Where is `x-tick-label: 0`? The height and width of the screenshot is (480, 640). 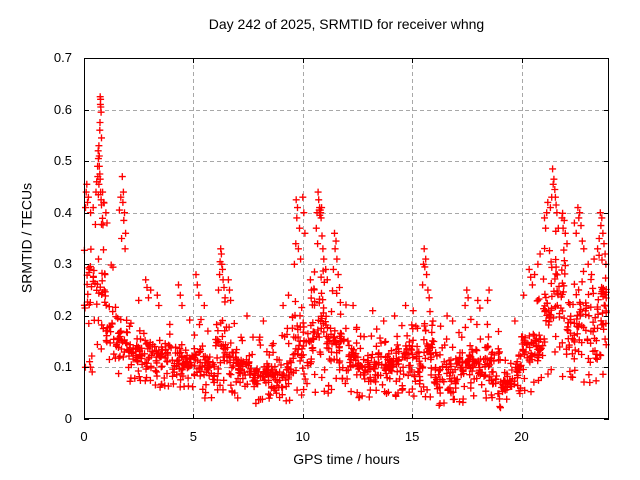
x-tick-label: 0 is located at coordinates (84, 436).